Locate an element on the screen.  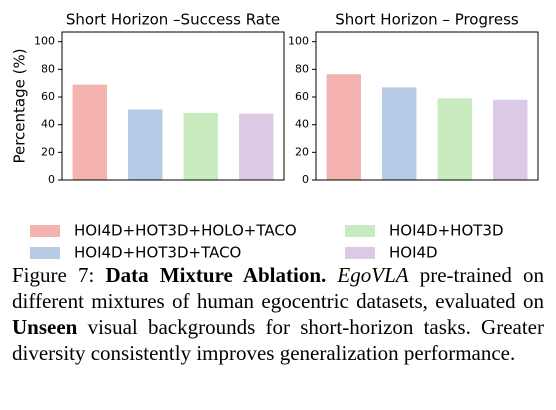
legend-label: HOI4D+HOT3D+HOLO+TACO is located at coordinates (185, 231).